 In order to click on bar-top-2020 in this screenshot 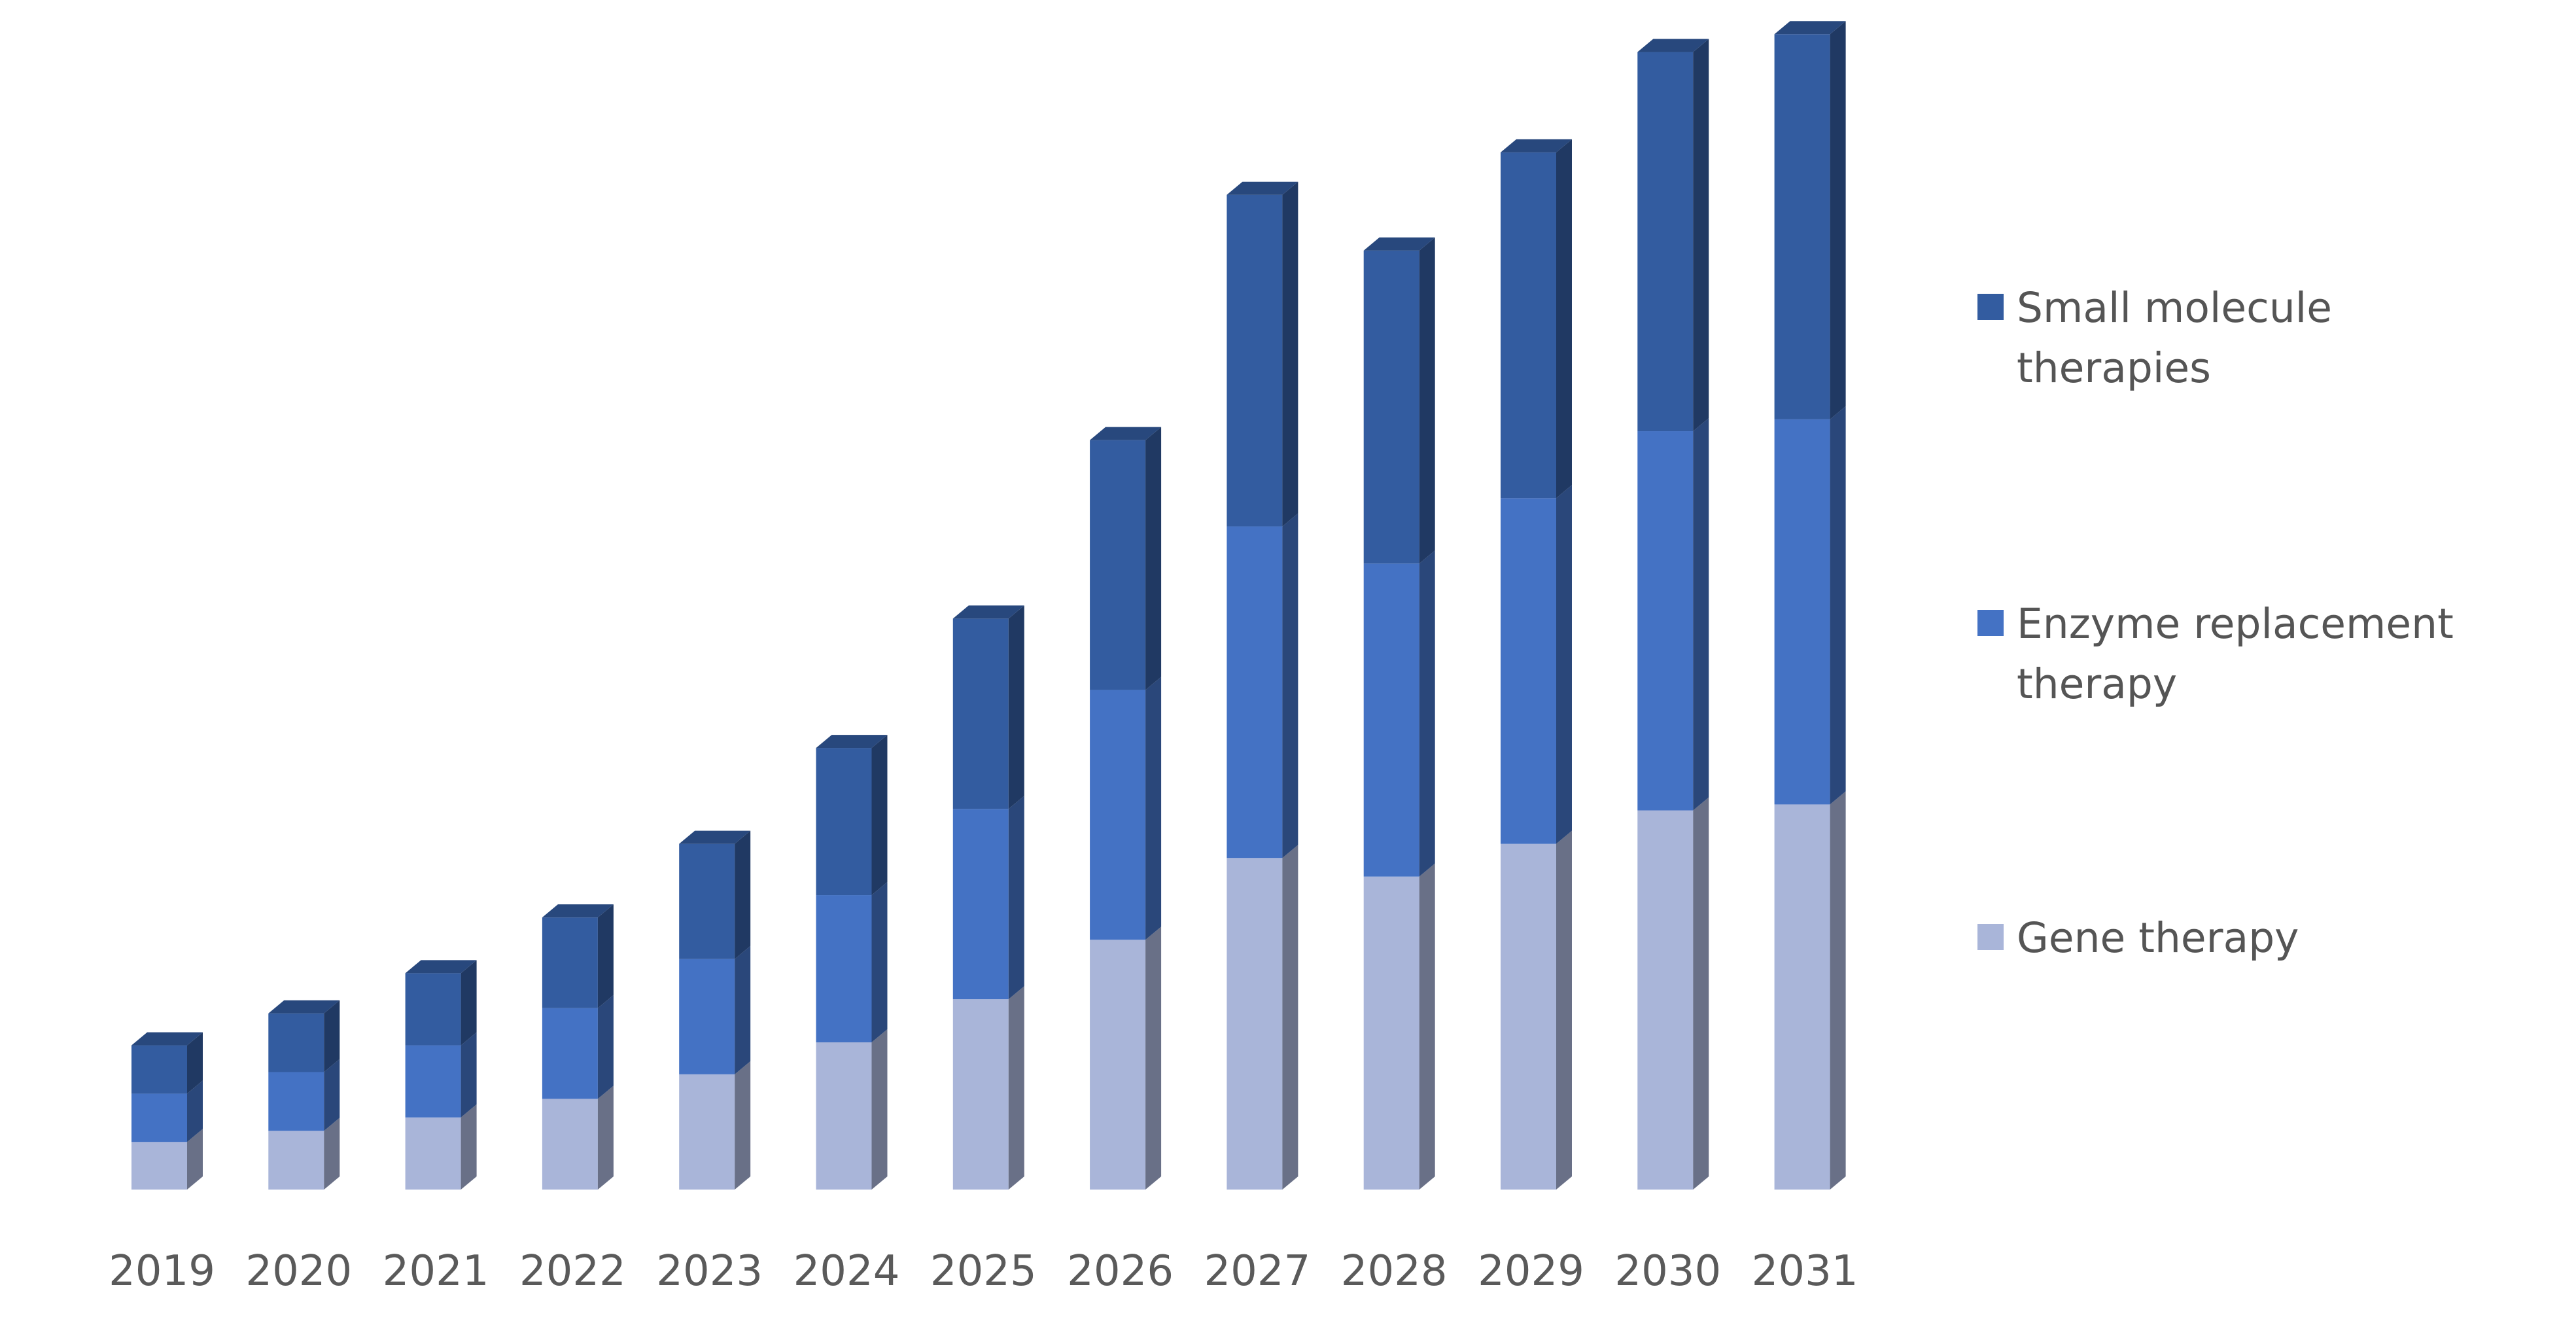, I will do `click(304, 1007)`.